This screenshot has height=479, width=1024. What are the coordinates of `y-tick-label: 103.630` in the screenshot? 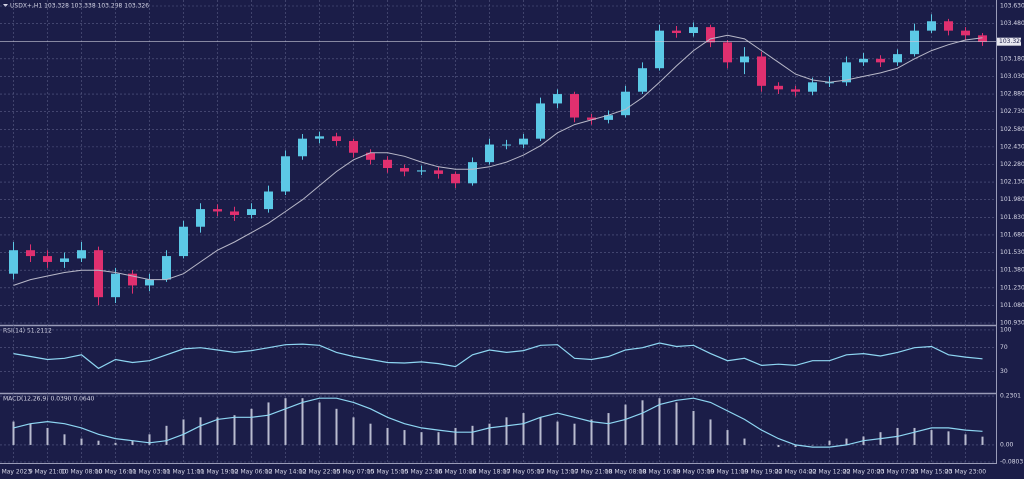 It's located at (1012, 5).